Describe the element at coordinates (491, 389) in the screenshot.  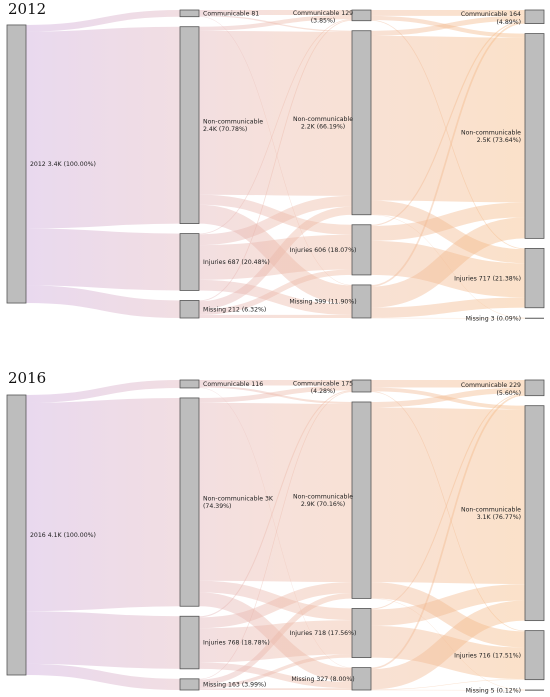
I see `node-label-c3: Communicable 229 (5.60%)` at that location.